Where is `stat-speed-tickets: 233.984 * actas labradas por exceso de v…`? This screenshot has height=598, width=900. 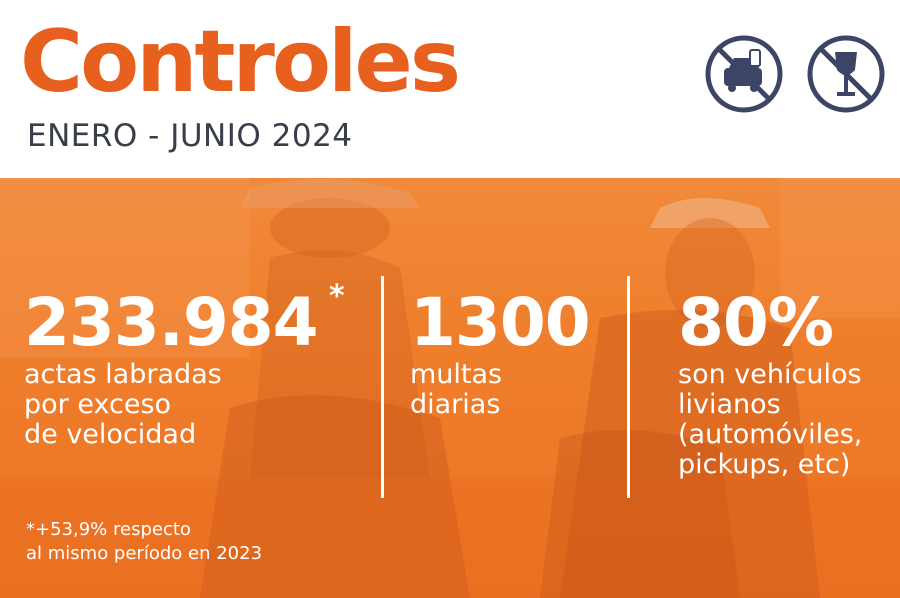 stat-speed-tickets: 233.984 * actas labradas por exceso de v… is located at coordinates (184, 366).